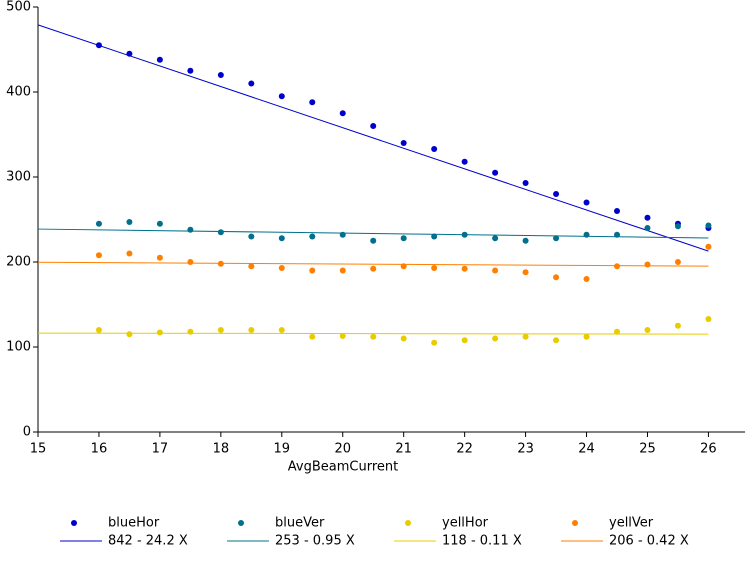 Image resolution: width=747 pixels, height=570 pixels. Describe the element at coordinates (586, 449) in the screenshot. I see `x-tick-label: 24` at that location.